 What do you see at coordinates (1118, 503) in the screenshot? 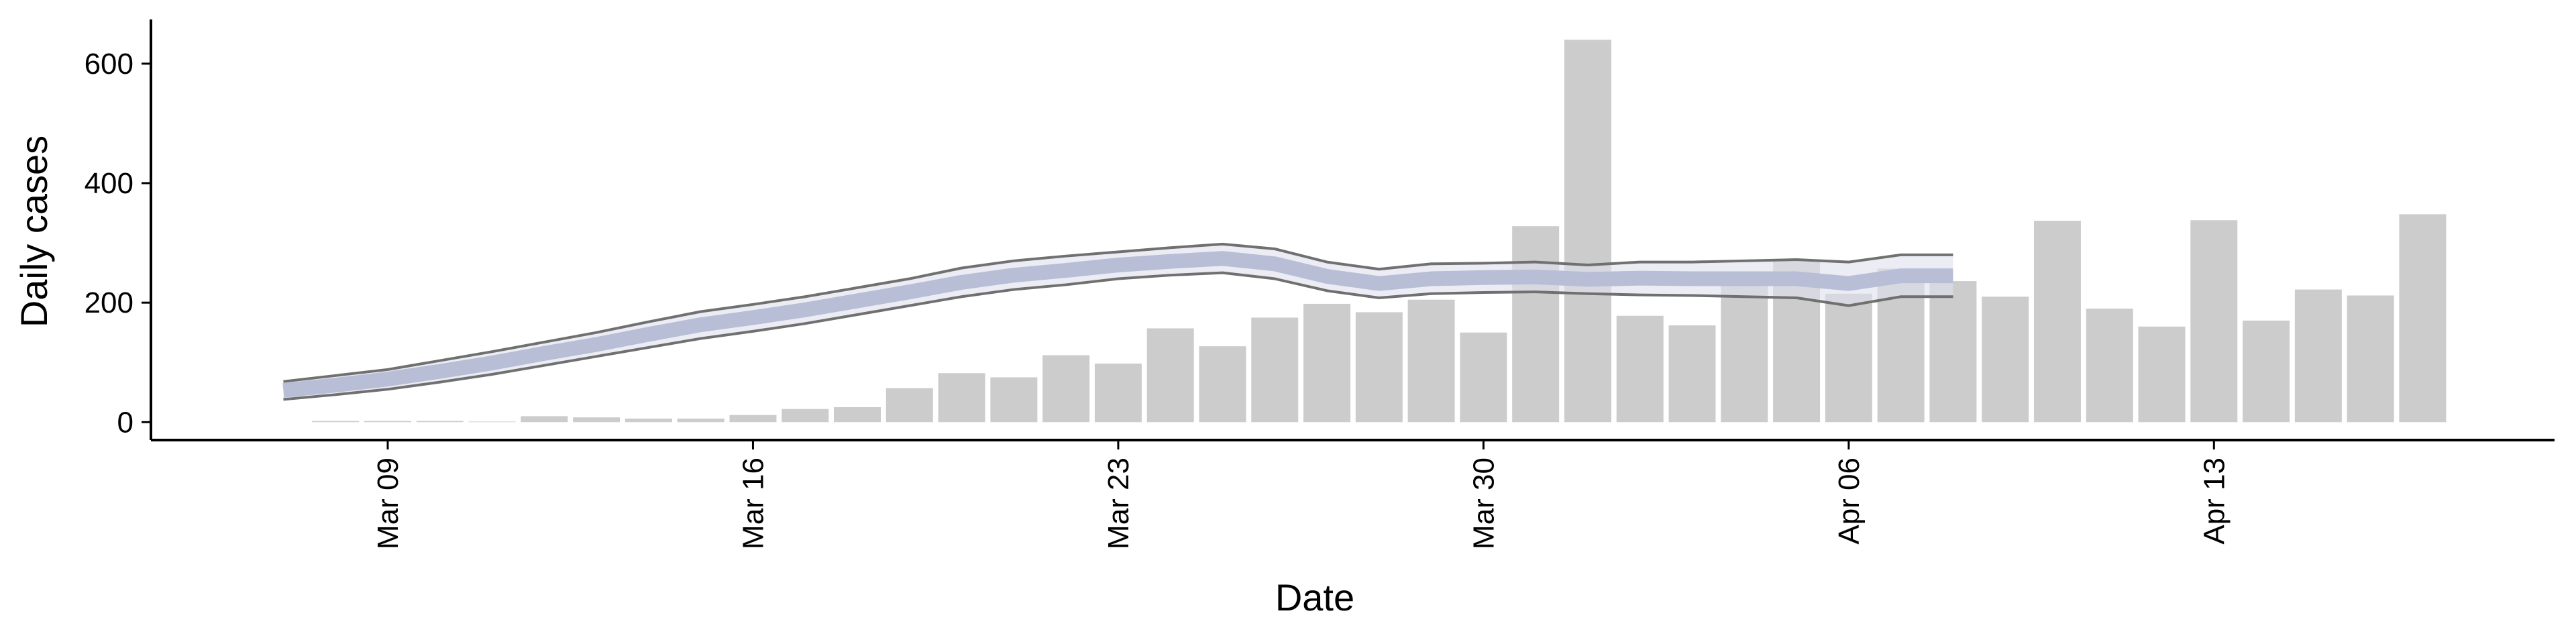
I see `x-tick-label: Mar 23` at bounding box center [1118, 503].